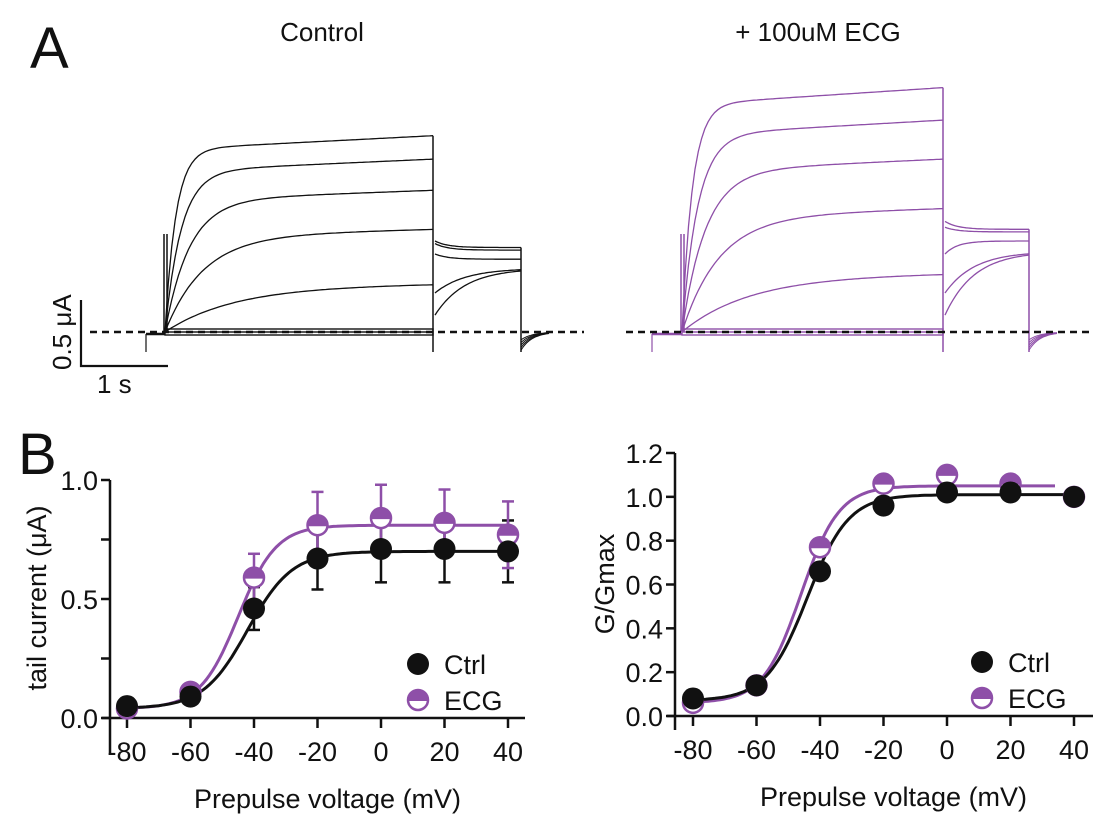  I want to click on y-tick-label: 0.6, so click(644, 586).